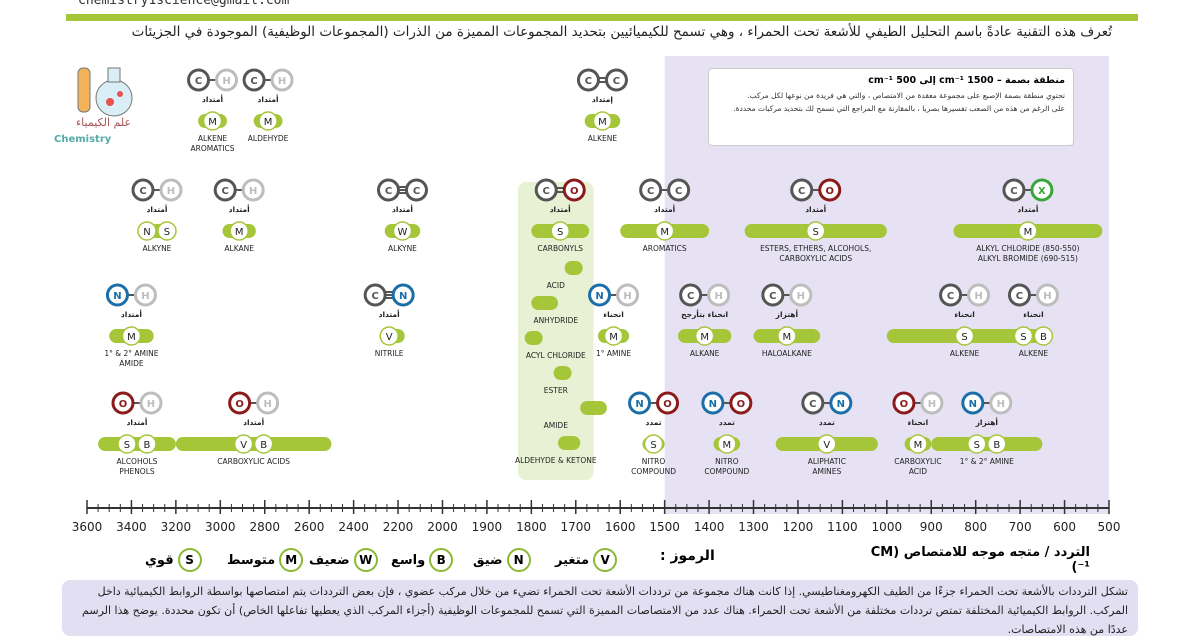  What do you see at coordinates (726, 471) in the screenshot?
I see `functional-group-label: COMPOUND` at bounding box center [726, 471].